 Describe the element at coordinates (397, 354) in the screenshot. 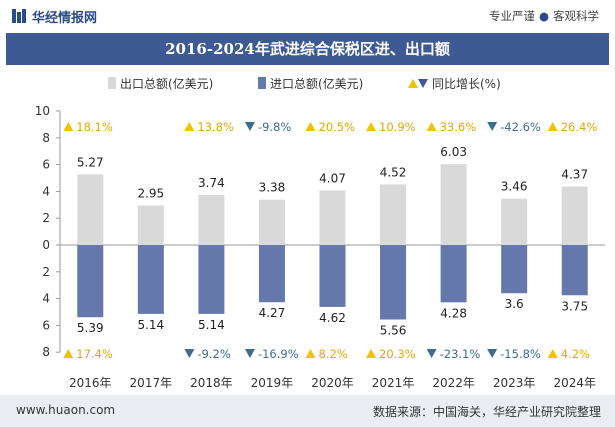

I see `growth-value-label: 20.3%` at that location.